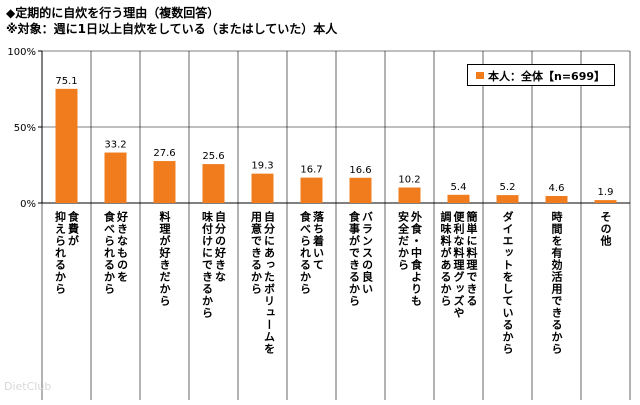  Describe the element at coordinates (417, 258) in the screenshot. I see `category-label: 外食・中食よりも` at that location.